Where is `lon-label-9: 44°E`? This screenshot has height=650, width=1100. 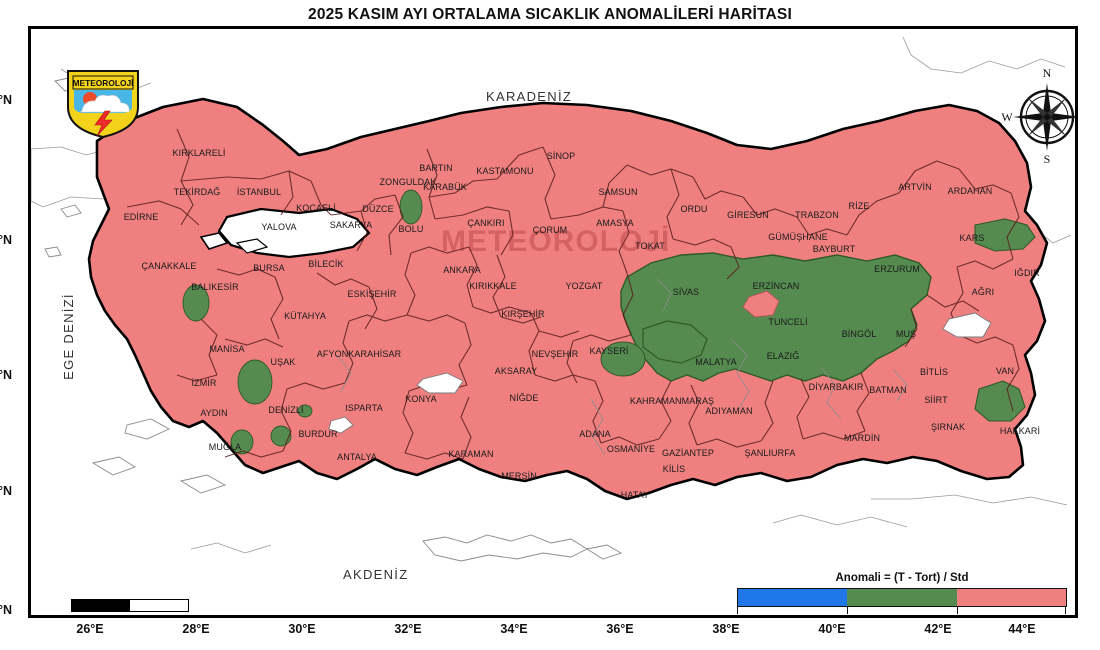
lon-label-9: 44°E is located at coordinates (1022, 629).